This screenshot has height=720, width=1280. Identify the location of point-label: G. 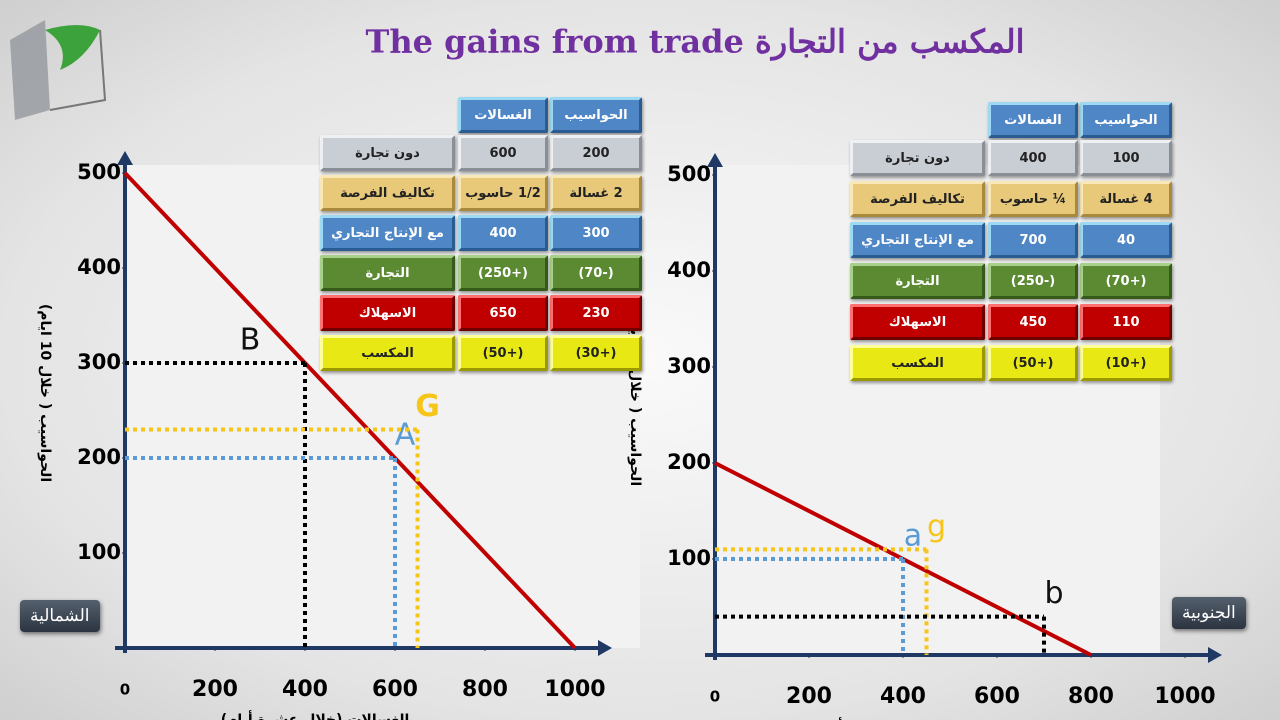
(427, 406).